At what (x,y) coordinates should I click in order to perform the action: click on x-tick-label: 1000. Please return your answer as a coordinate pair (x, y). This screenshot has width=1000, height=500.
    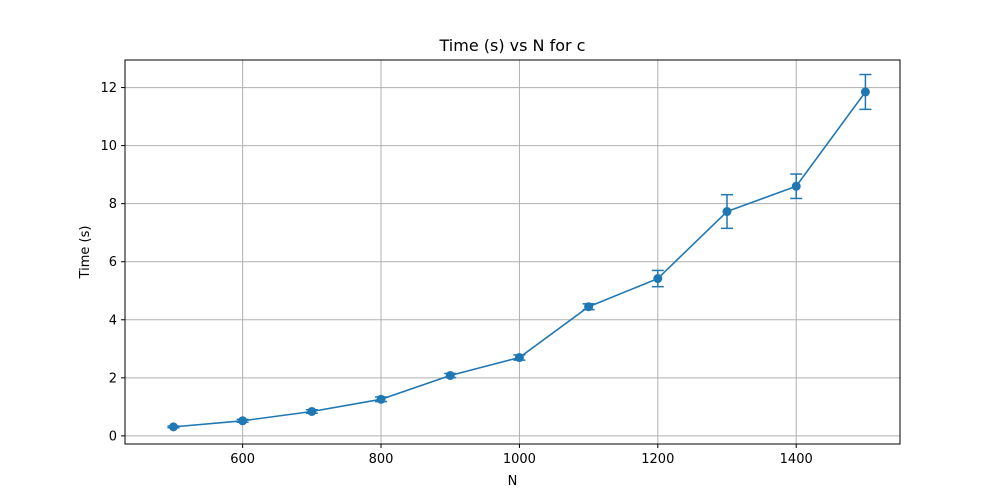
    Looking at the image, I should click on (519, 459).